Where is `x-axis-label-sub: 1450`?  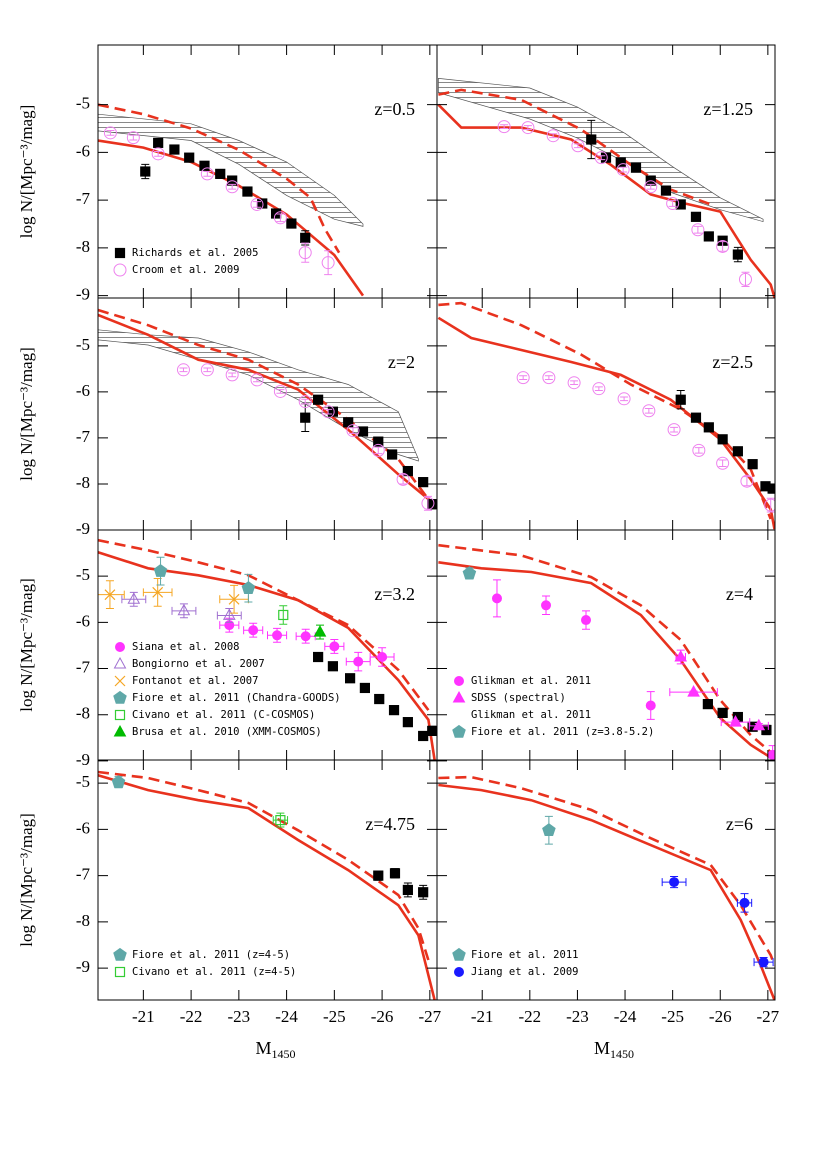
x-axis-label-sub: 1450 is located at coordinates (284, 1054).